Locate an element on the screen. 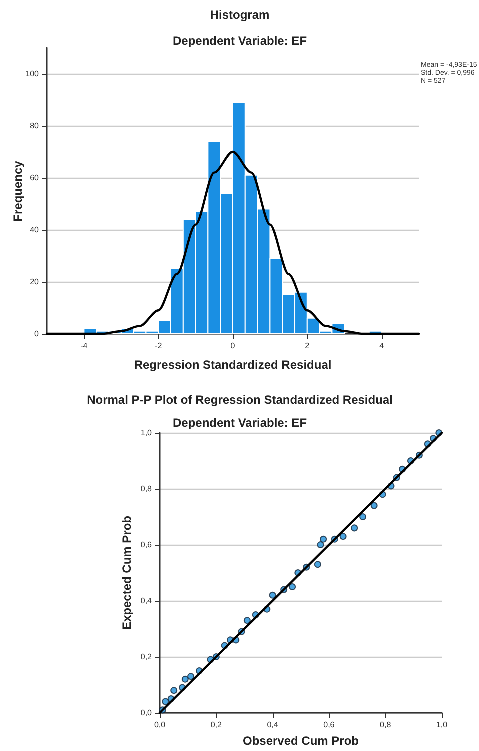  chart-title: Normal P-P Plot of Regression Standardized Residual is located at coordinates (240, 400).